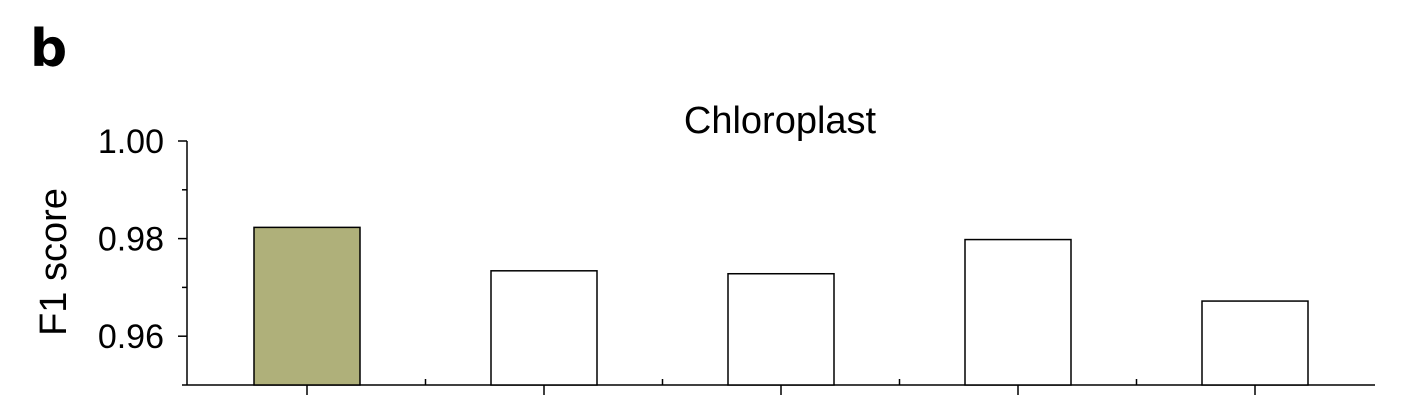 This screenshot has height=420, width=1404. I want to click on chart-title: Chloroplast, so click(780, 121).